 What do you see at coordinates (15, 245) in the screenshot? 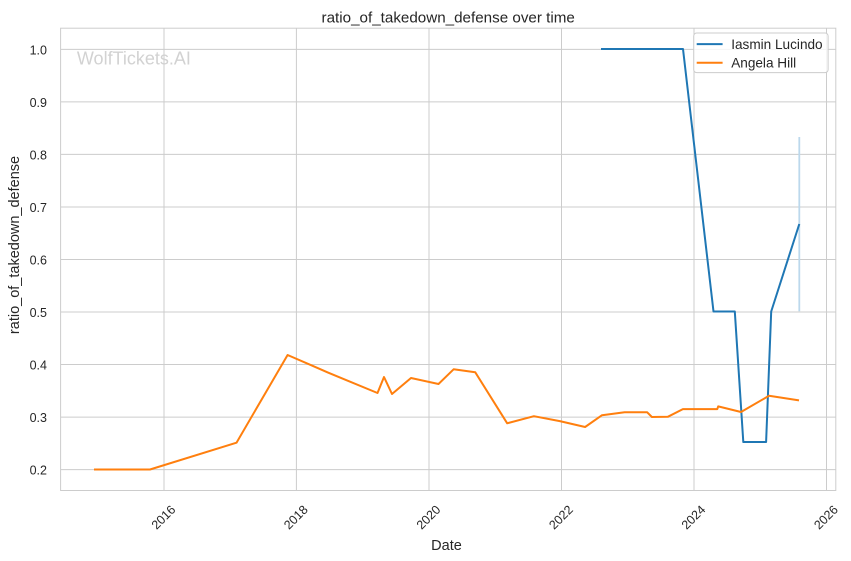
I see `svg-text: ratio_of_takedown_defense` at bounding box center [15, 245].